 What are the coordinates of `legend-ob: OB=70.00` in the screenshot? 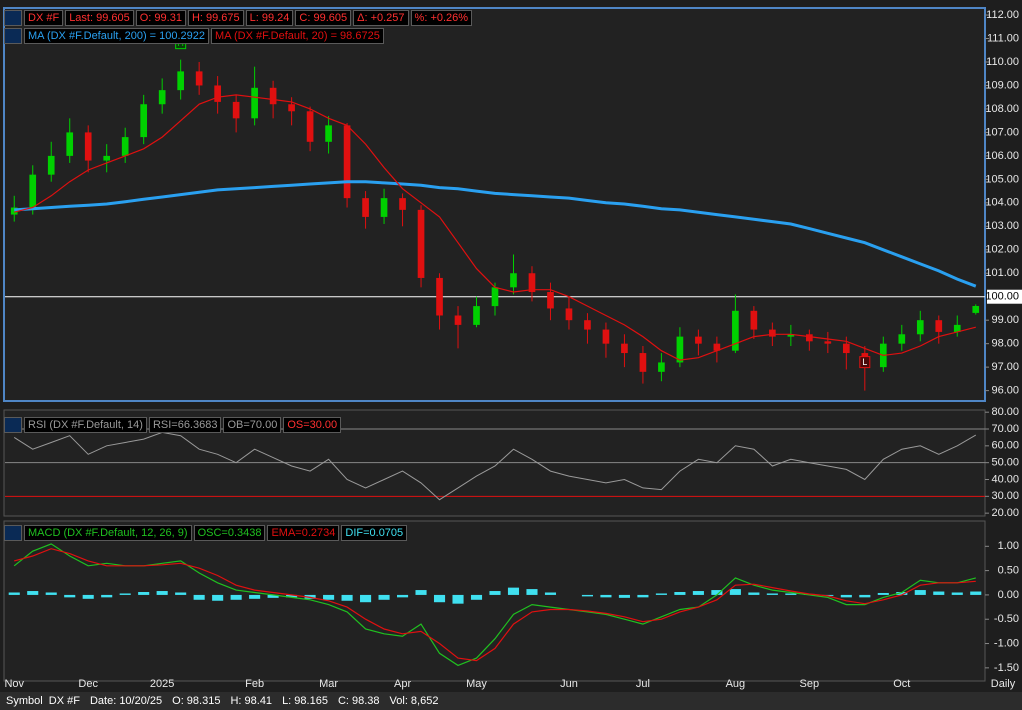 It's located at (252, 425).